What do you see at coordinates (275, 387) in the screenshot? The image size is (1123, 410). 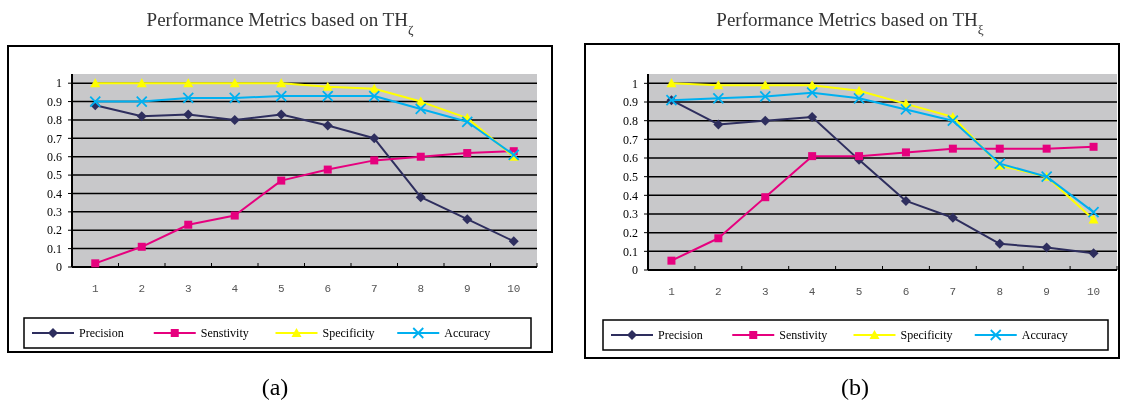 I see `text: (a)` at bounding box center [275, 387].